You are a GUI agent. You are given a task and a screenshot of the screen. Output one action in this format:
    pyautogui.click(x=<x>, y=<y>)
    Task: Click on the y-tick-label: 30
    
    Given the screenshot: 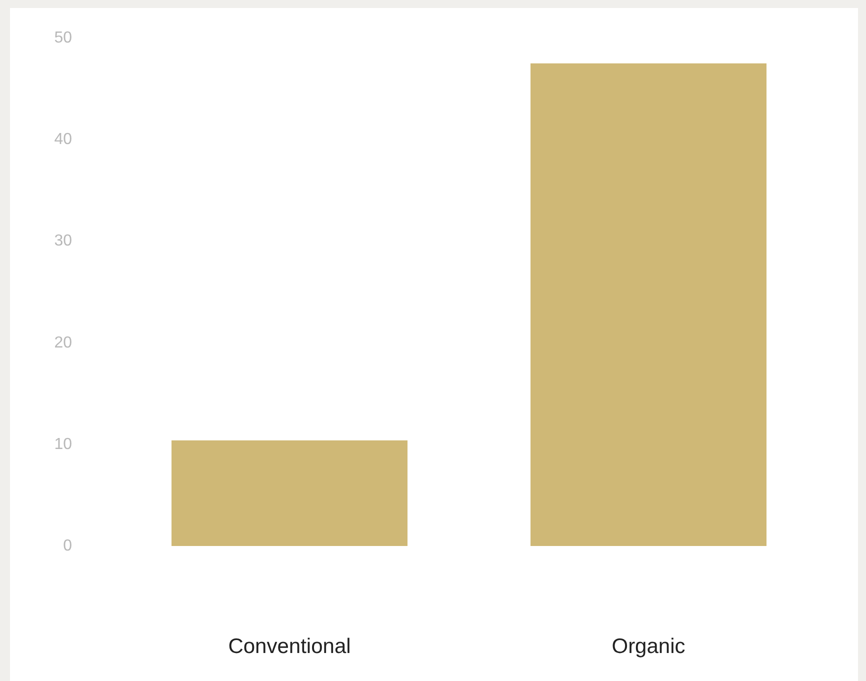 What is the action you would take?
    pyautogui.click(x=63, y=241)
    